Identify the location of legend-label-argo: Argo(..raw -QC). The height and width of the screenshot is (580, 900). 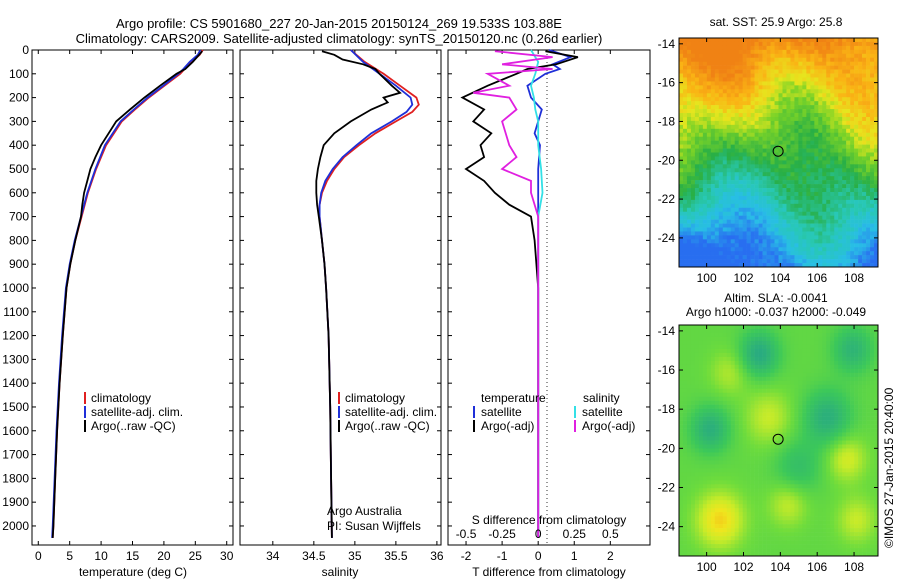
(387, 426).